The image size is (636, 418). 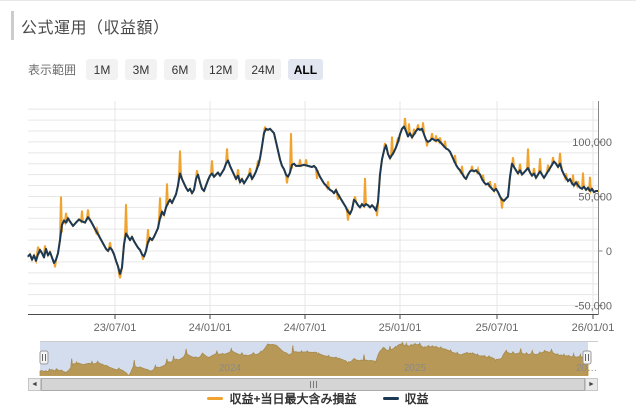 What do you see at coordinates (305, 69) in the screenshot?
I see `range-button-all: ALL` at bounding box center [305, 69].